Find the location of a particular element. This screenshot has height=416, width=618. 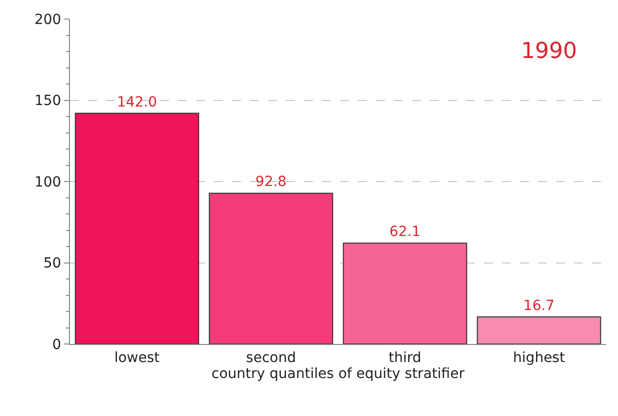

data-label: 92.8 is located at coordinates (271, 182).